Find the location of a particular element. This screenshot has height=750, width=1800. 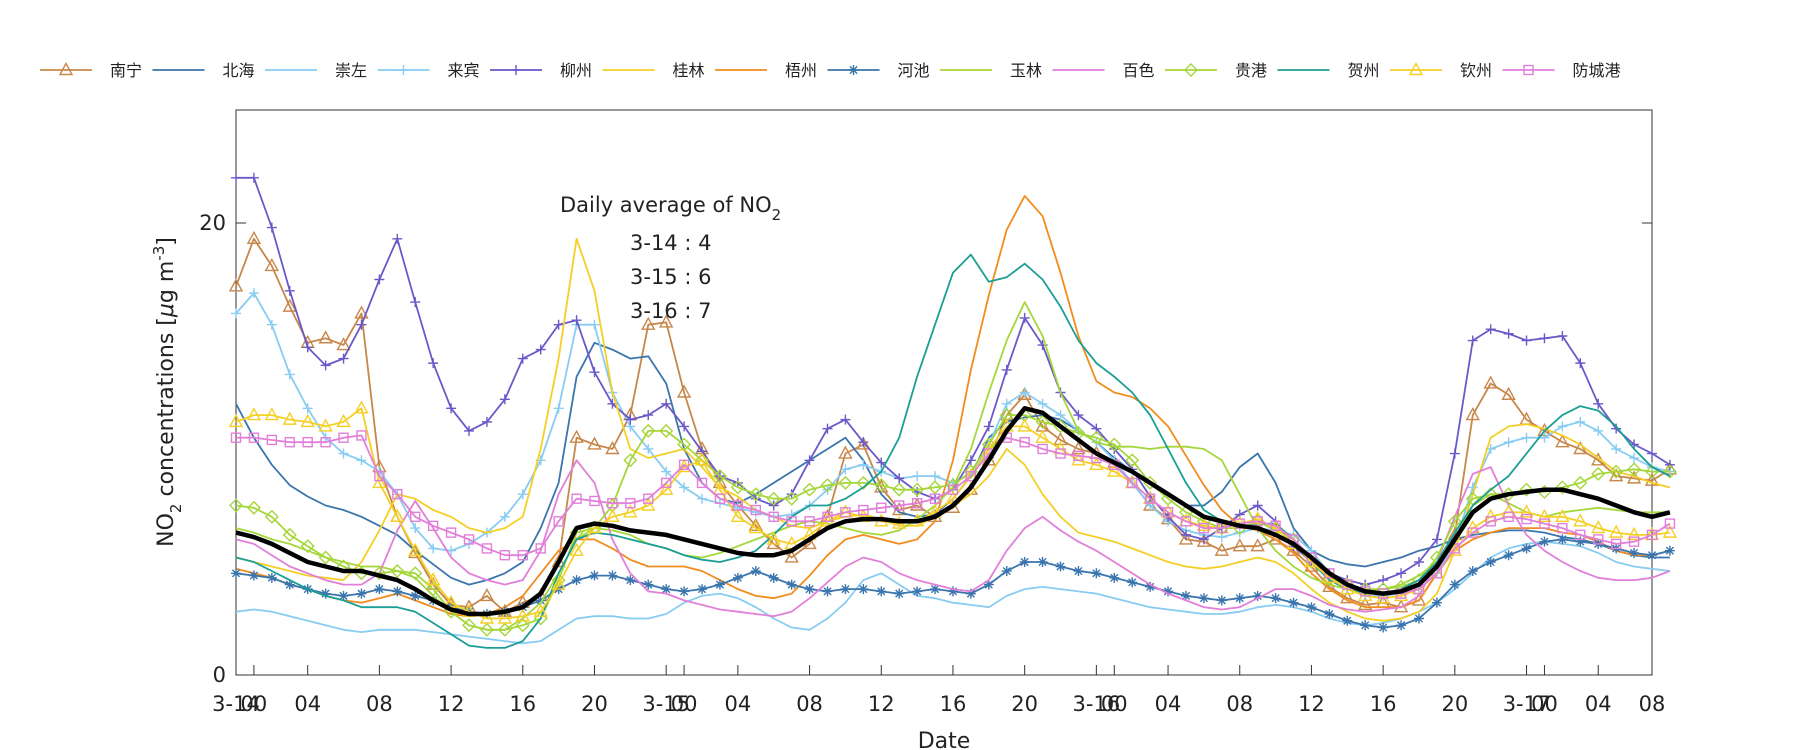

legend-label: 崇左 is located at coordinates (351, 70).